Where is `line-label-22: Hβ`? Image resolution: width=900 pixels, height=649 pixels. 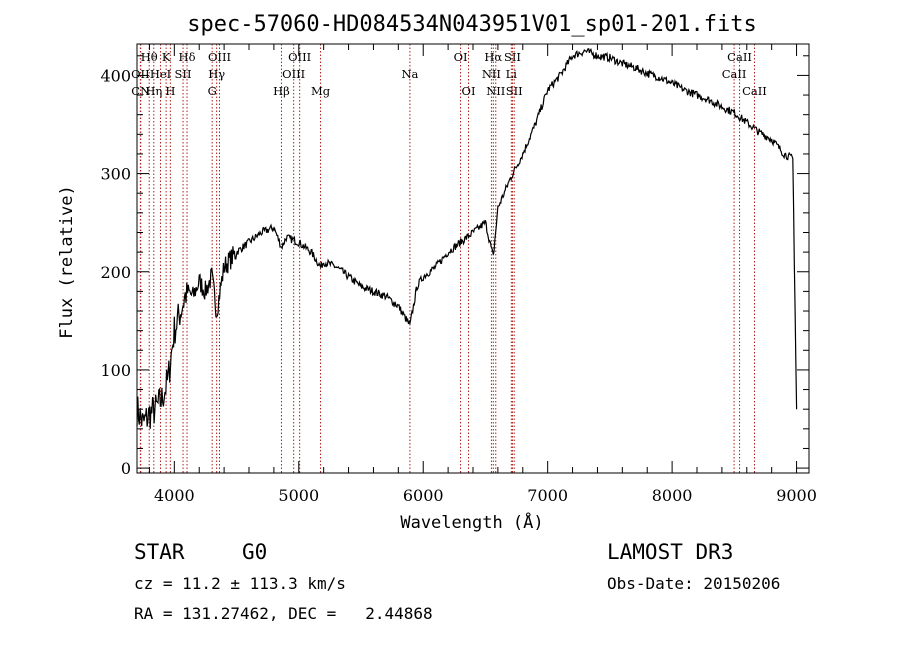 line-label-22: Hβ is located at coordinates (281, 91).